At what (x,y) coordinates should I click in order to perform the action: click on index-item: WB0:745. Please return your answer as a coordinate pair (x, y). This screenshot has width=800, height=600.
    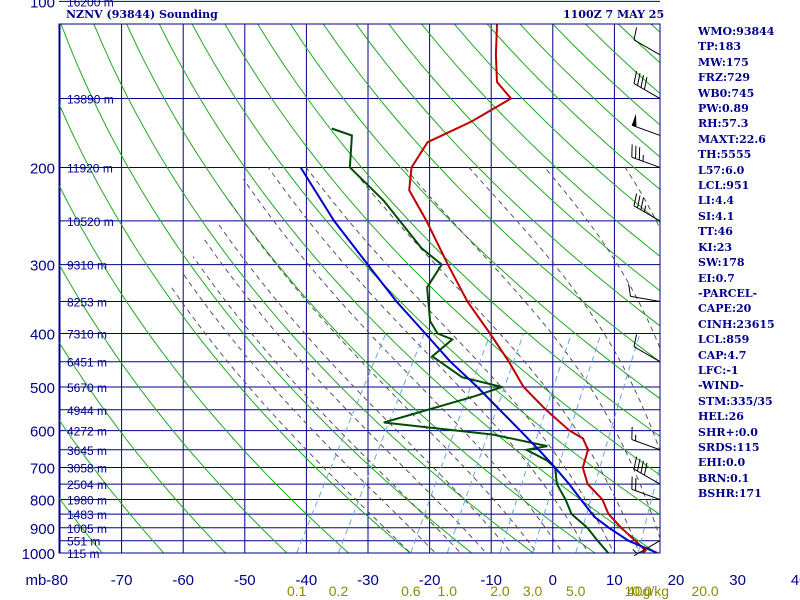
    Looking at the image, I should click on (726, 93).